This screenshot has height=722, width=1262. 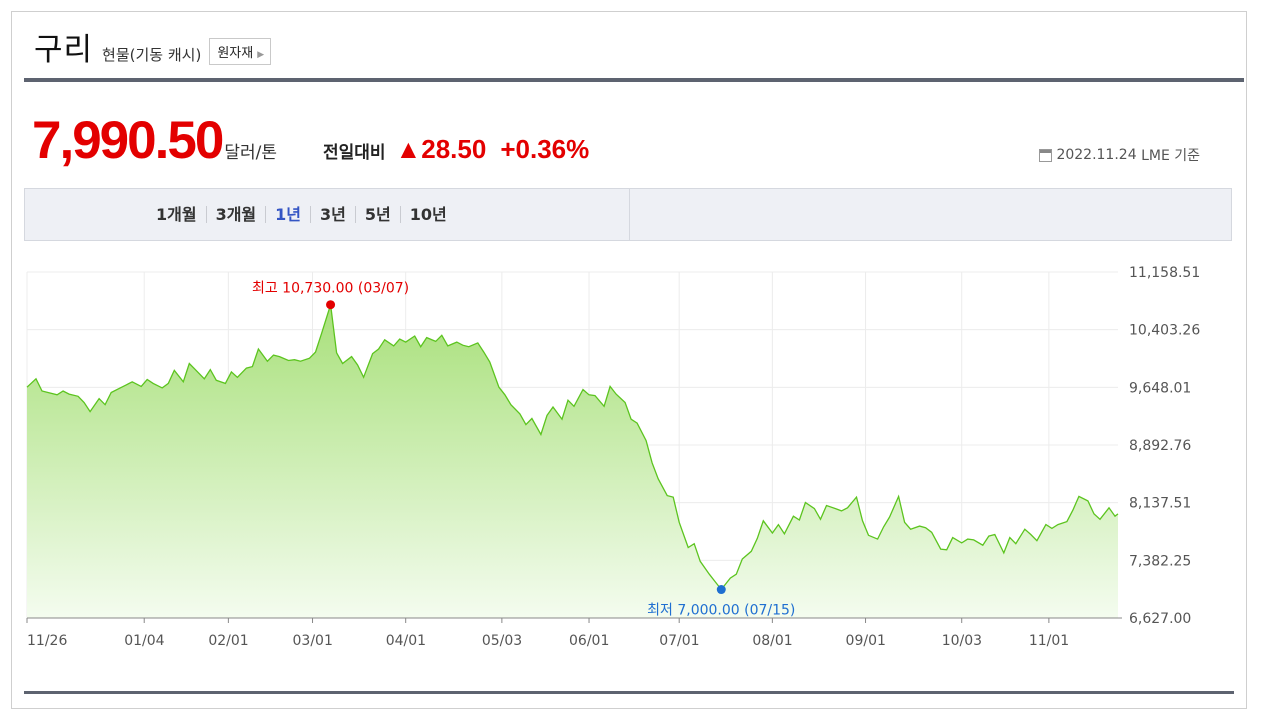 I want to click on category-label: 원자재, so click(x=235, y=53).